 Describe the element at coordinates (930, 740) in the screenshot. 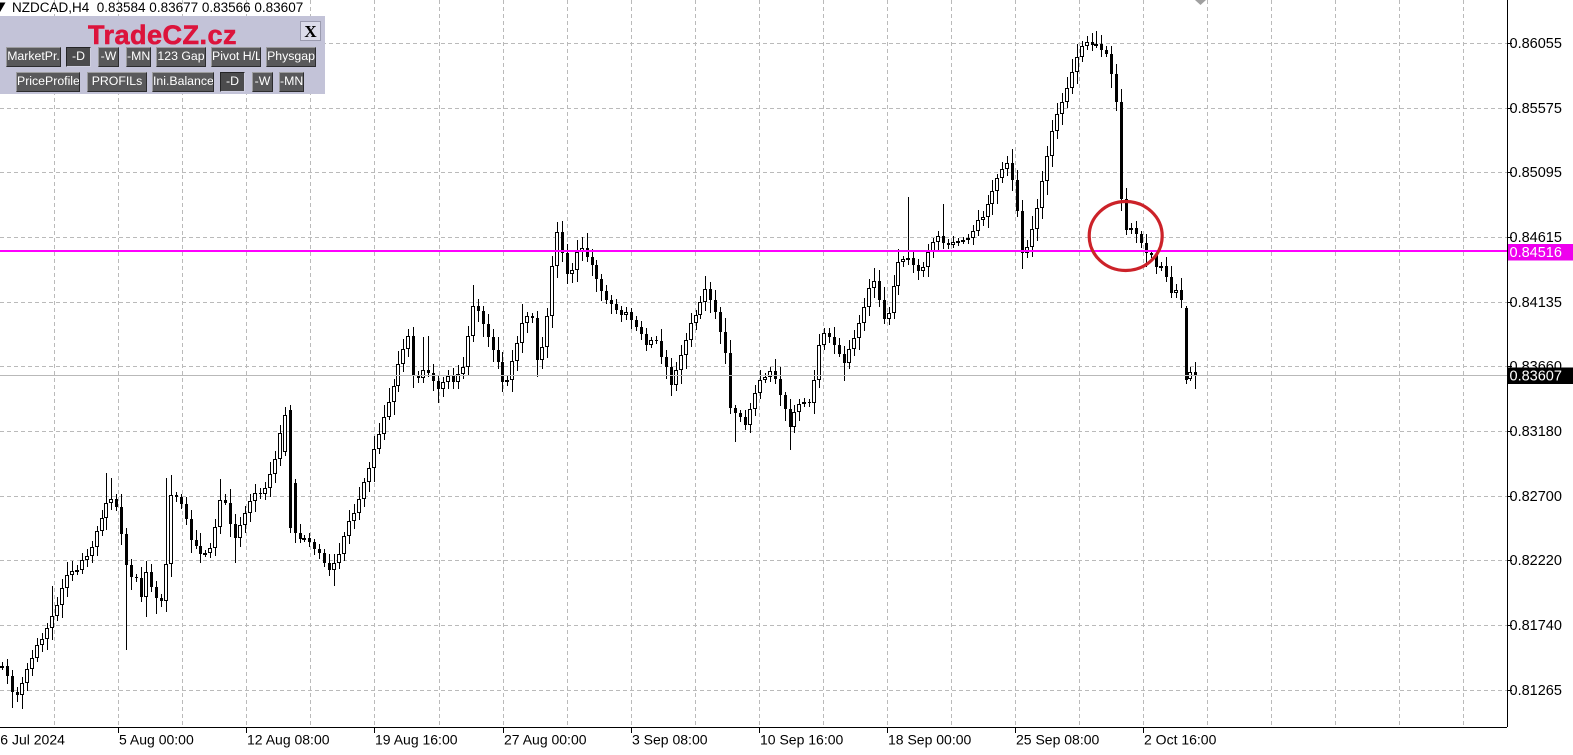

I see `svg-text: 18 Sep 00:00` at that location.